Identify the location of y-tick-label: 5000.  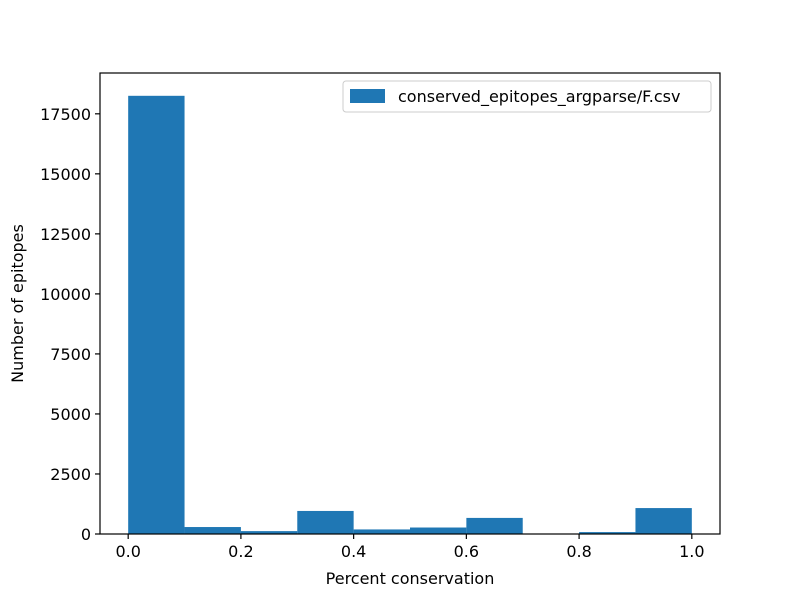
(70, 414).